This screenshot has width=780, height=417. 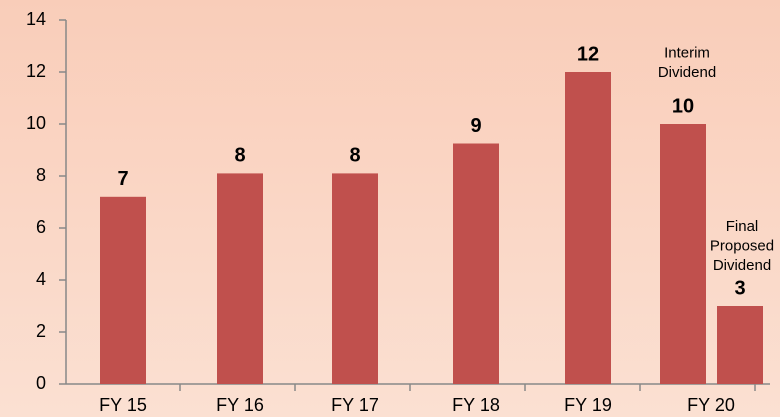 What do you see at coordinates (475, 126) in the screenshot?
I see `value-label: 9` at bounding box center [475, 126].